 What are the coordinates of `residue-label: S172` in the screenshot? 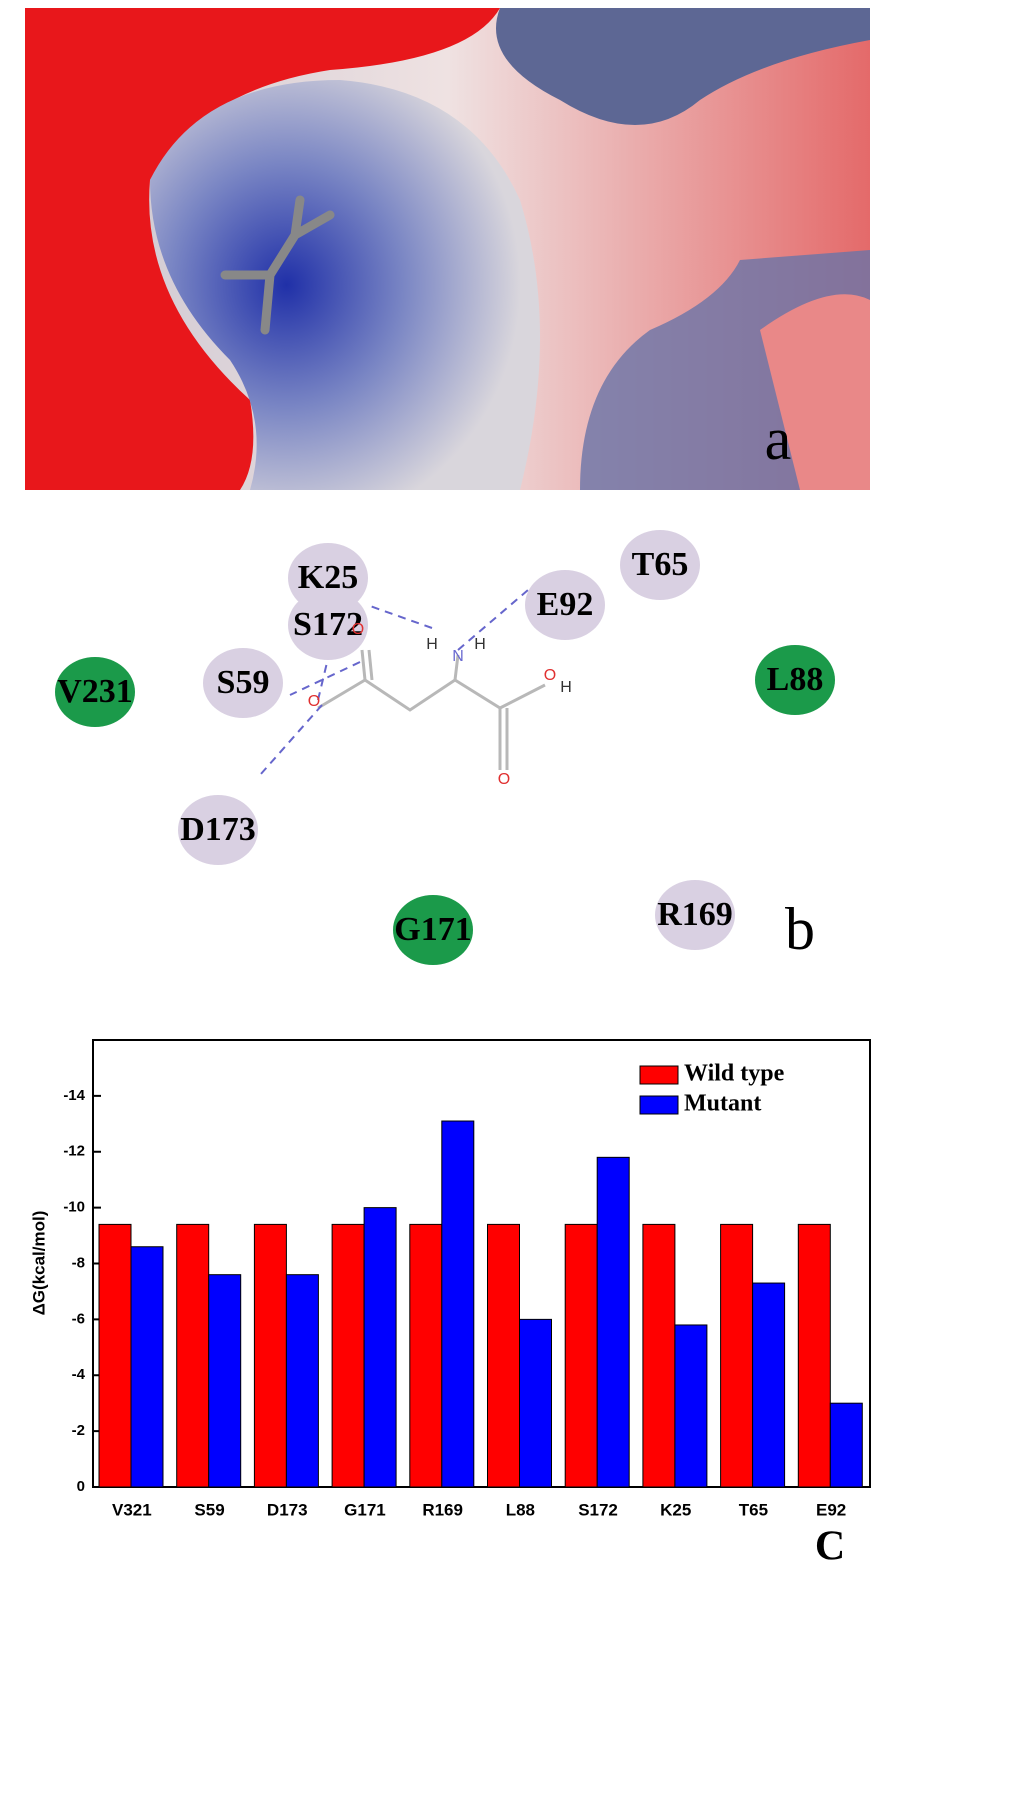 It's located at (328, 624).